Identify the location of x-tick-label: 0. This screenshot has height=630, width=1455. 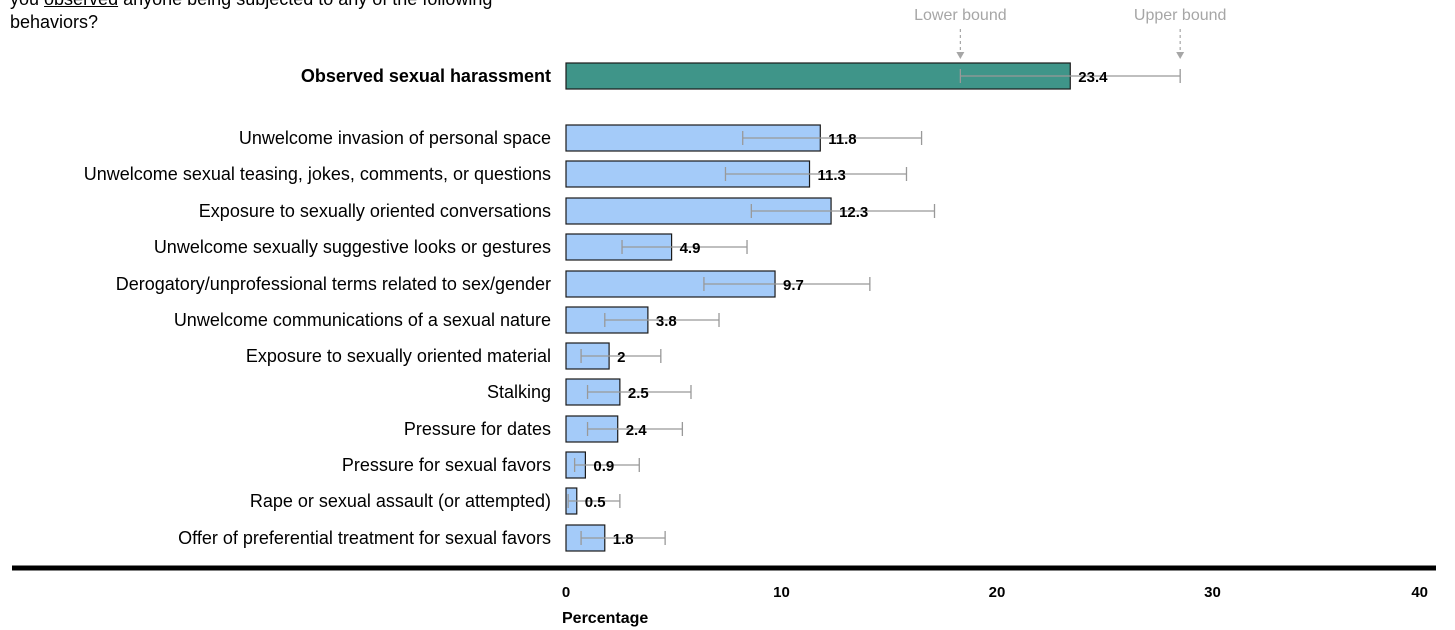
(566, 592).